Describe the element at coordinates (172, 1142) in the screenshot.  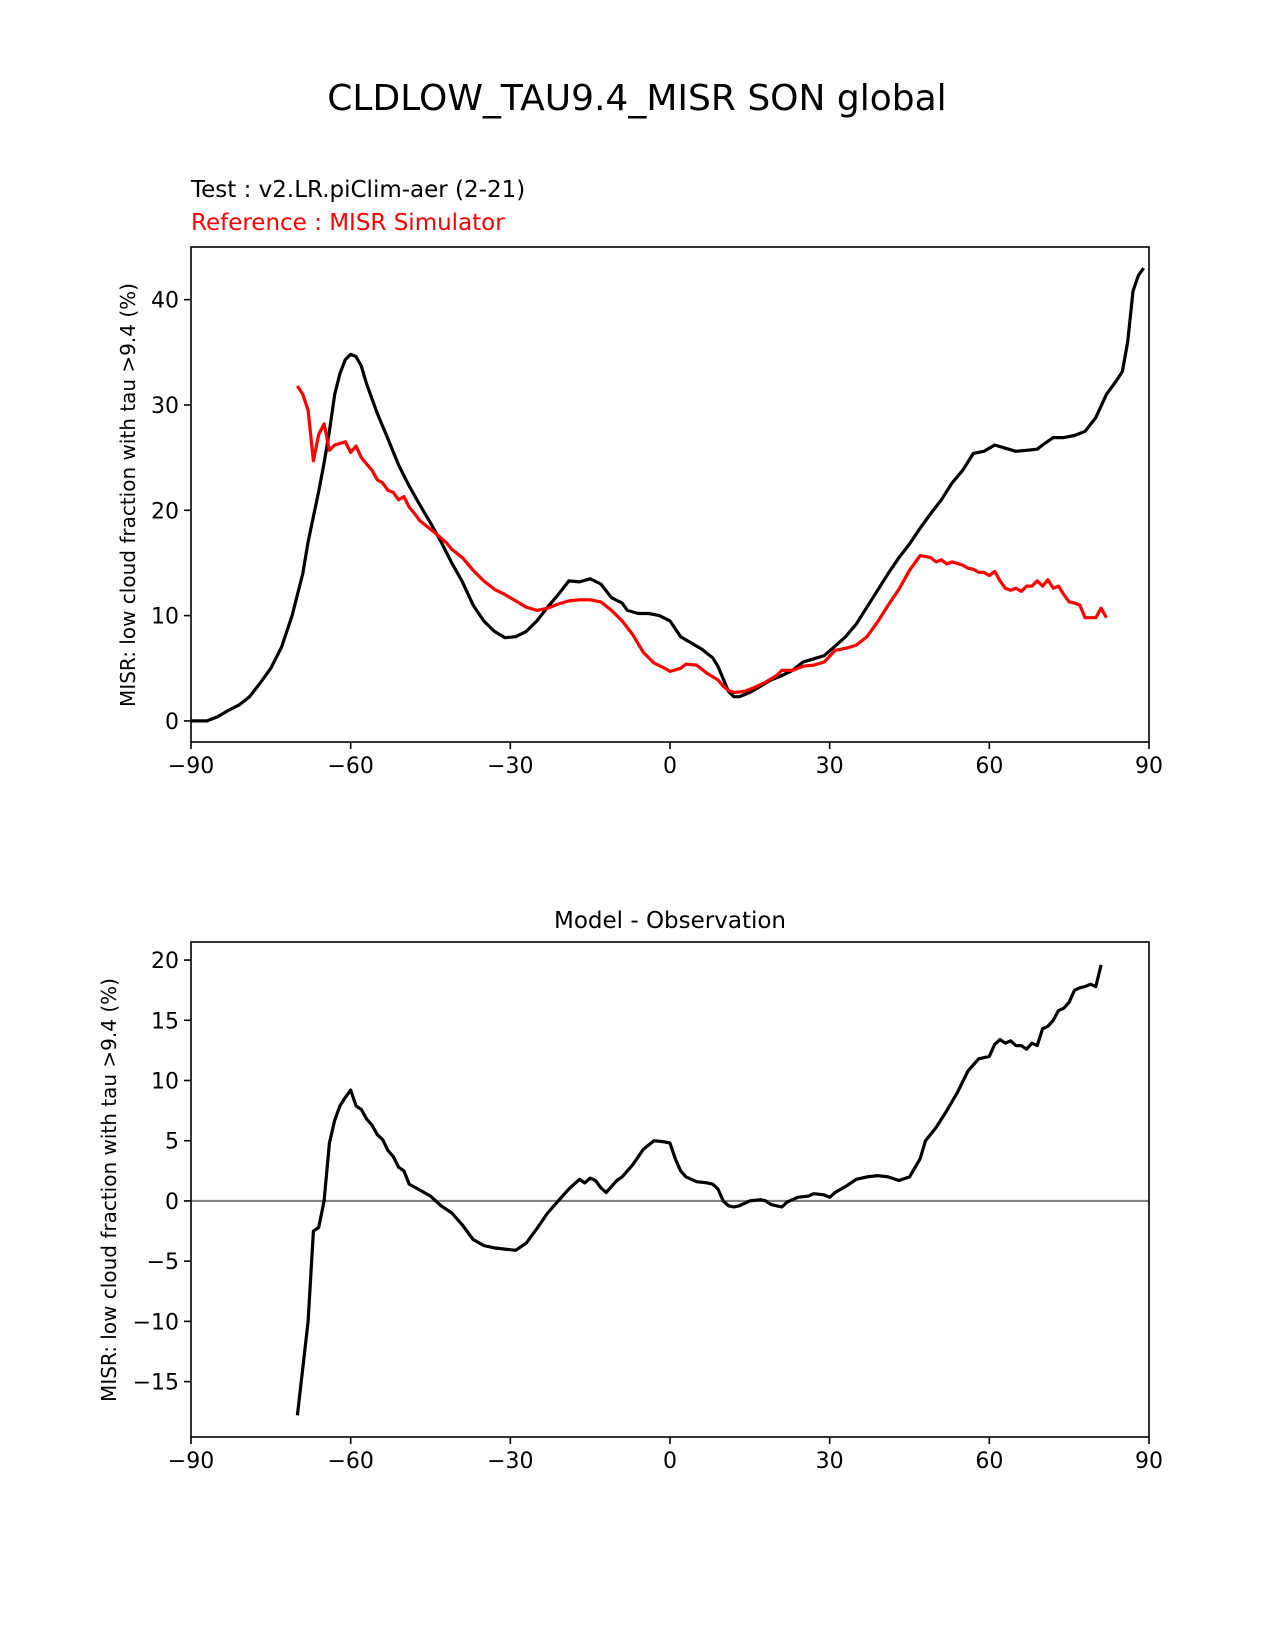
I see `bot-y-tick-label: 5` at that location.